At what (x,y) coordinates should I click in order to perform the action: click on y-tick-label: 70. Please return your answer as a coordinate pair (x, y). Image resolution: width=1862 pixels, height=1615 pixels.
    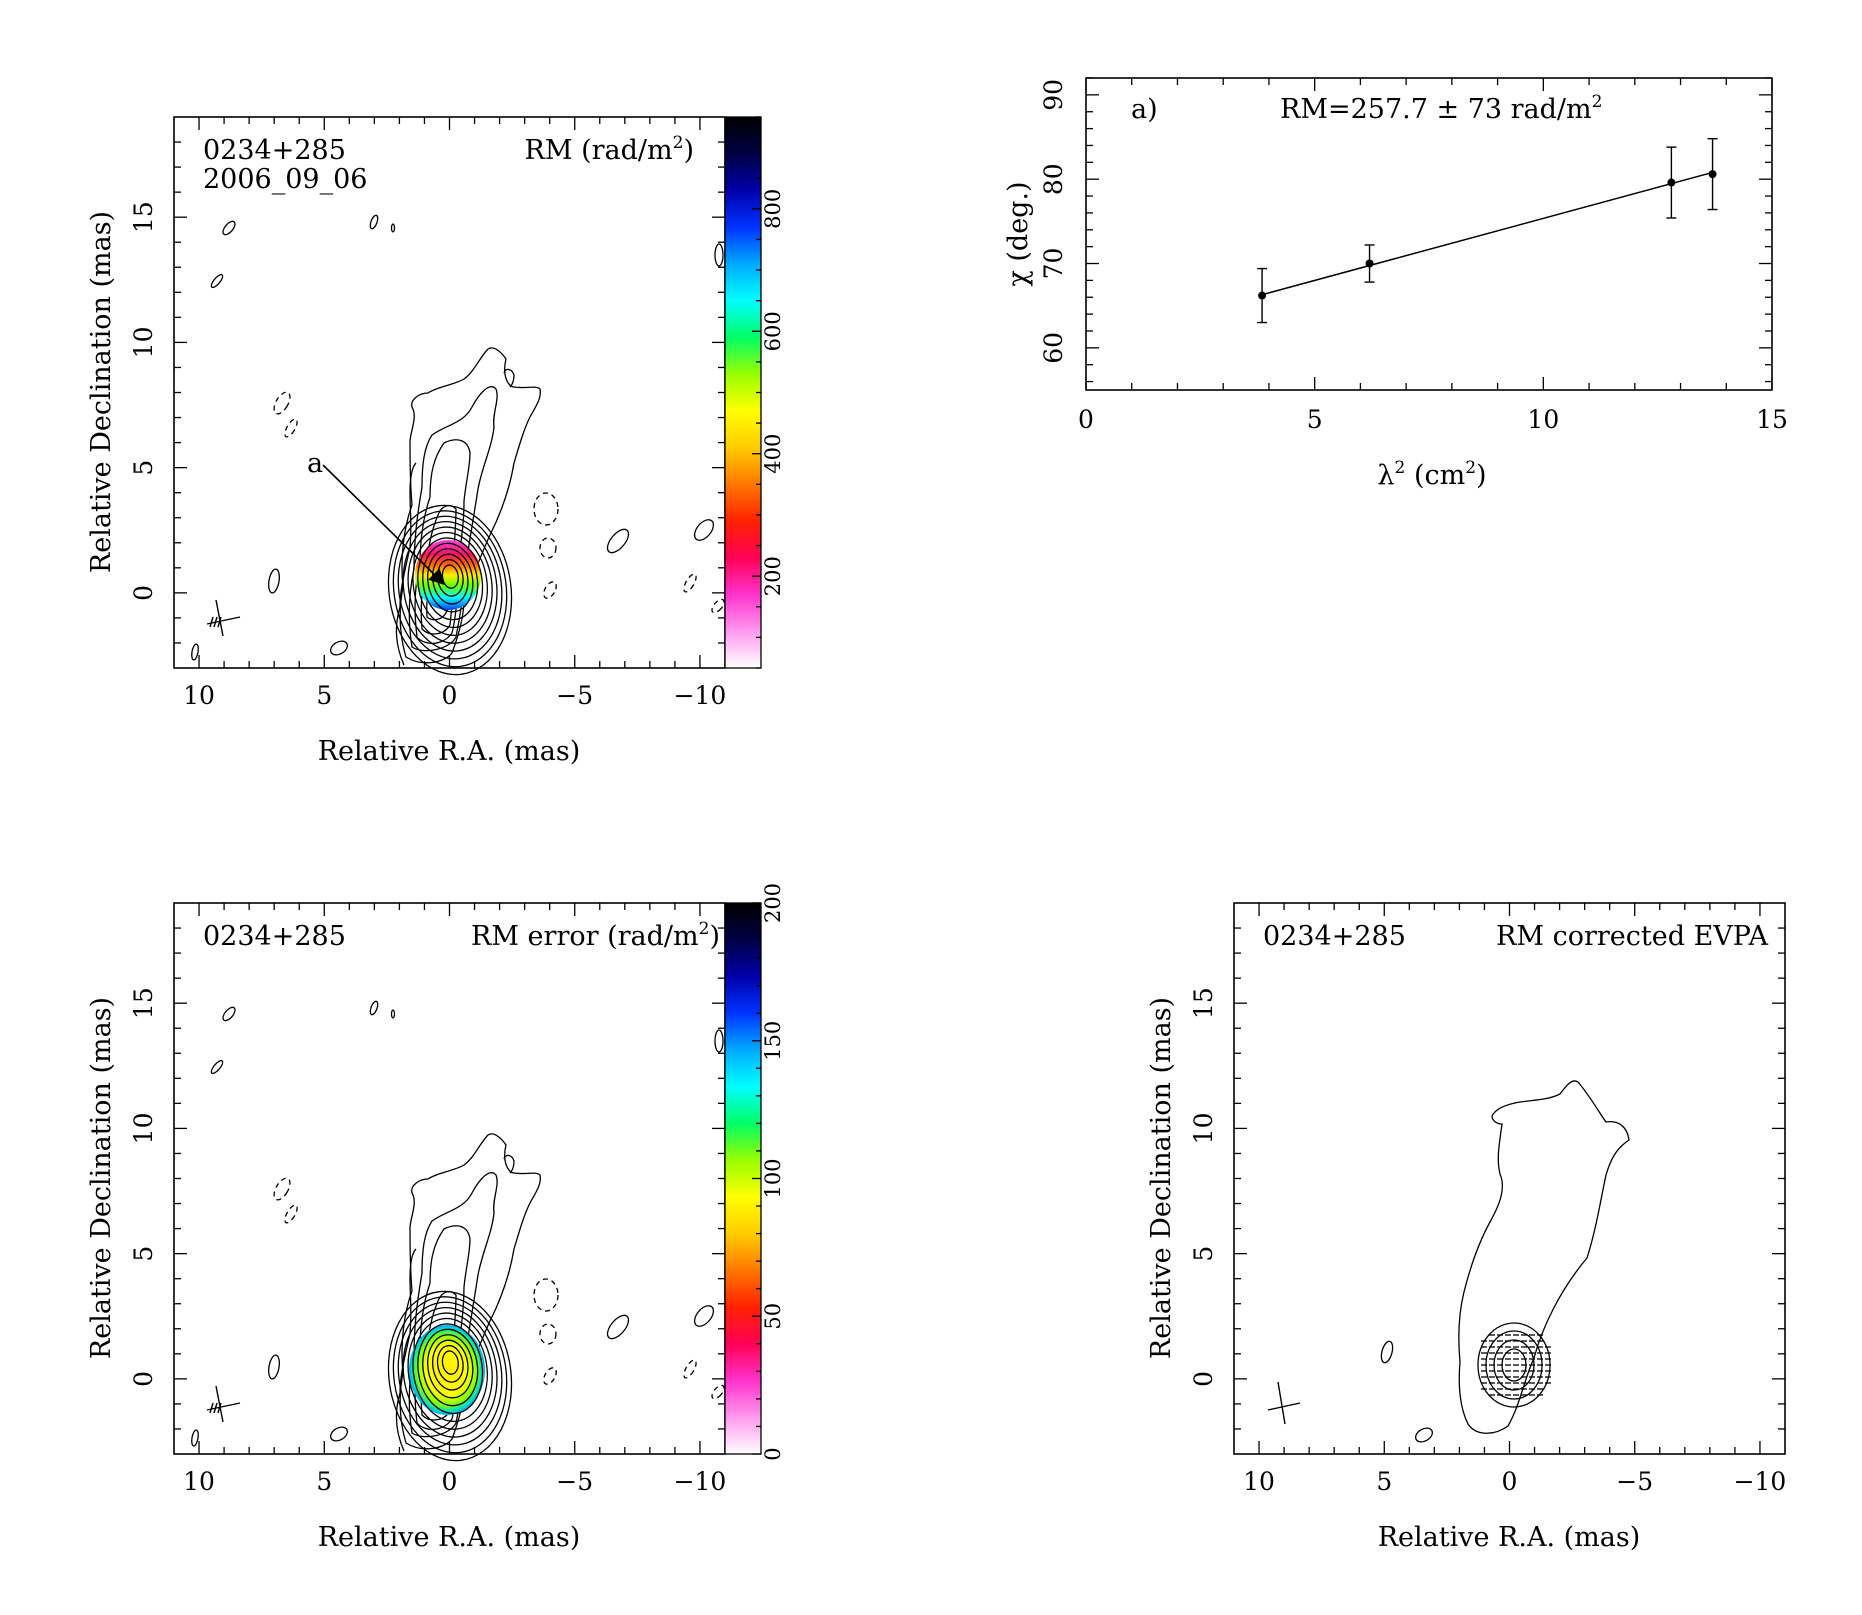
    Looking at the image, I should click on (1053, 264).